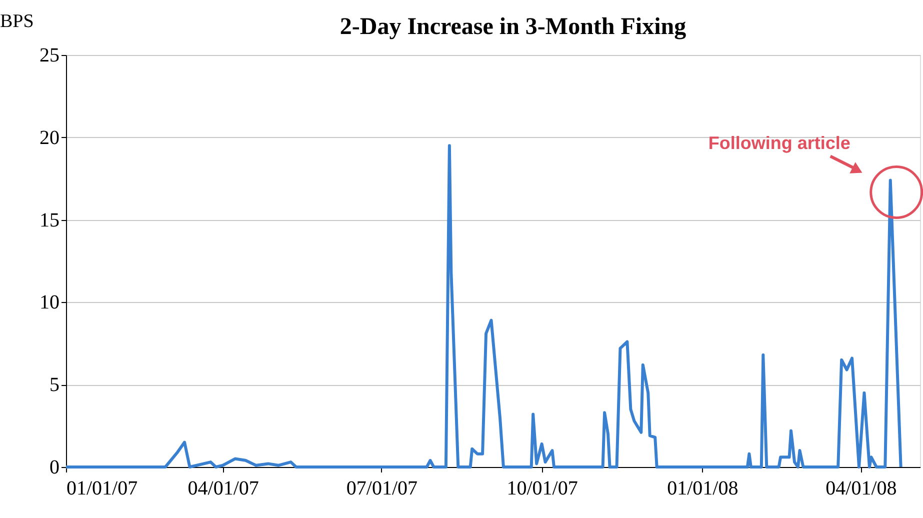 The image size is (923, 518). Describe the element at coordinates (50, 55) in the screenshot. I see `y-tick-label: 25` at that location.